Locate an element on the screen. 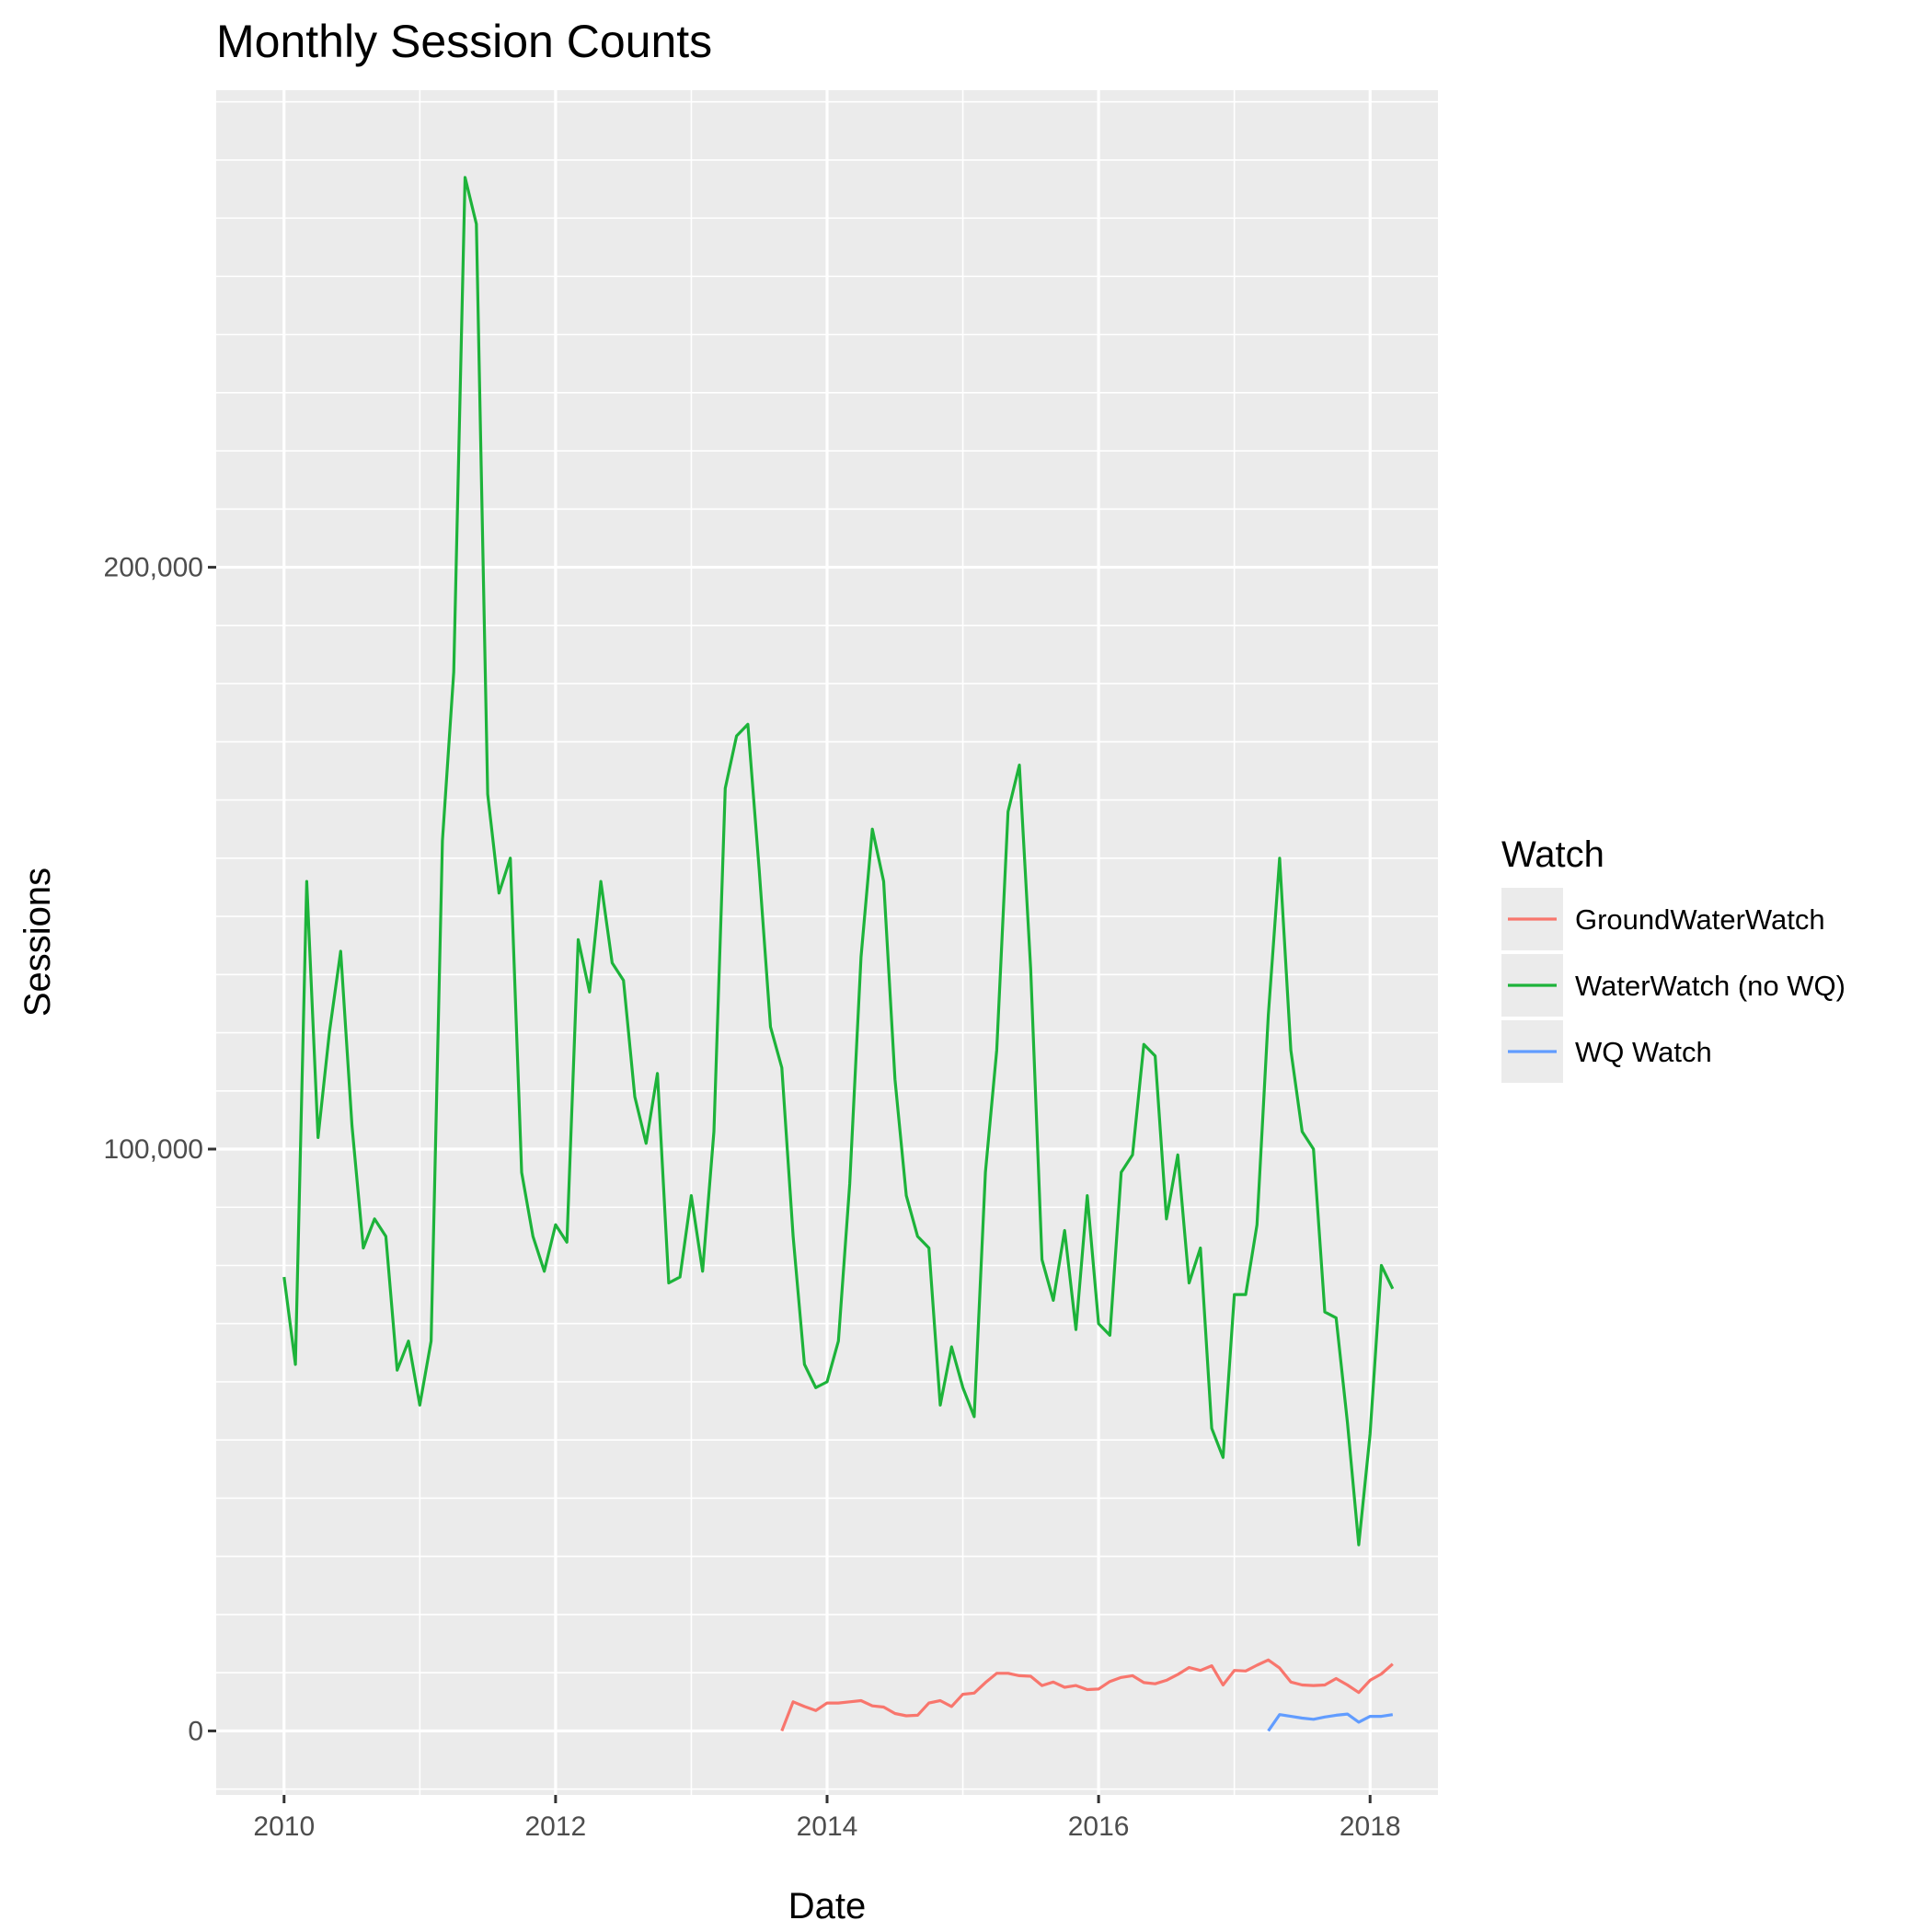  legend-item-2: WaterWatch (no WQ) is located at coordinates (1673, 985).